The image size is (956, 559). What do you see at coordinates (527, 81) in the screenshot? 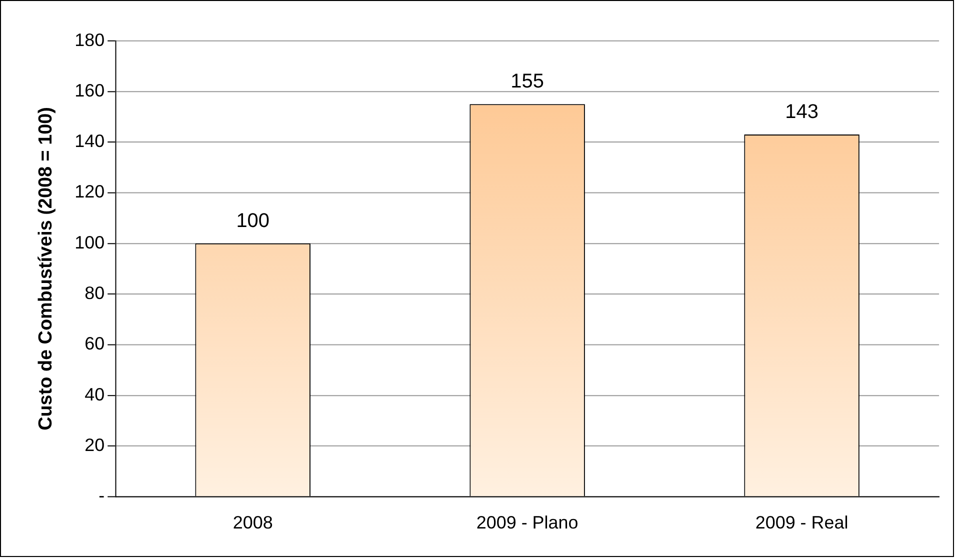
I see `data-label: 155` at bounding box center [527, 81].